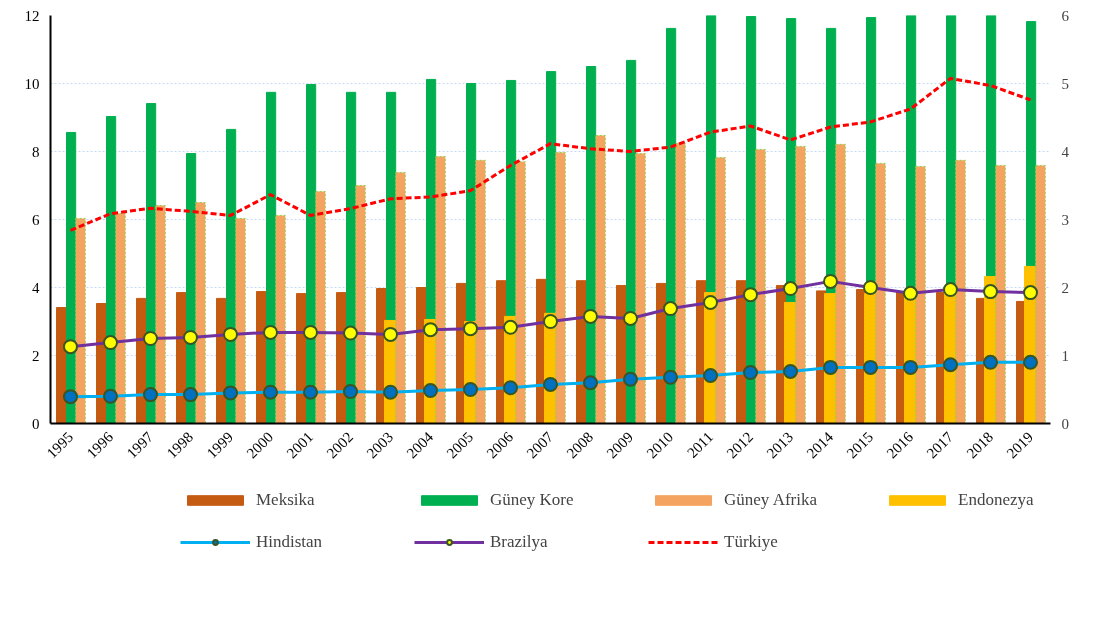  I want to click on y-tick-label: 4, so click(36, 287).